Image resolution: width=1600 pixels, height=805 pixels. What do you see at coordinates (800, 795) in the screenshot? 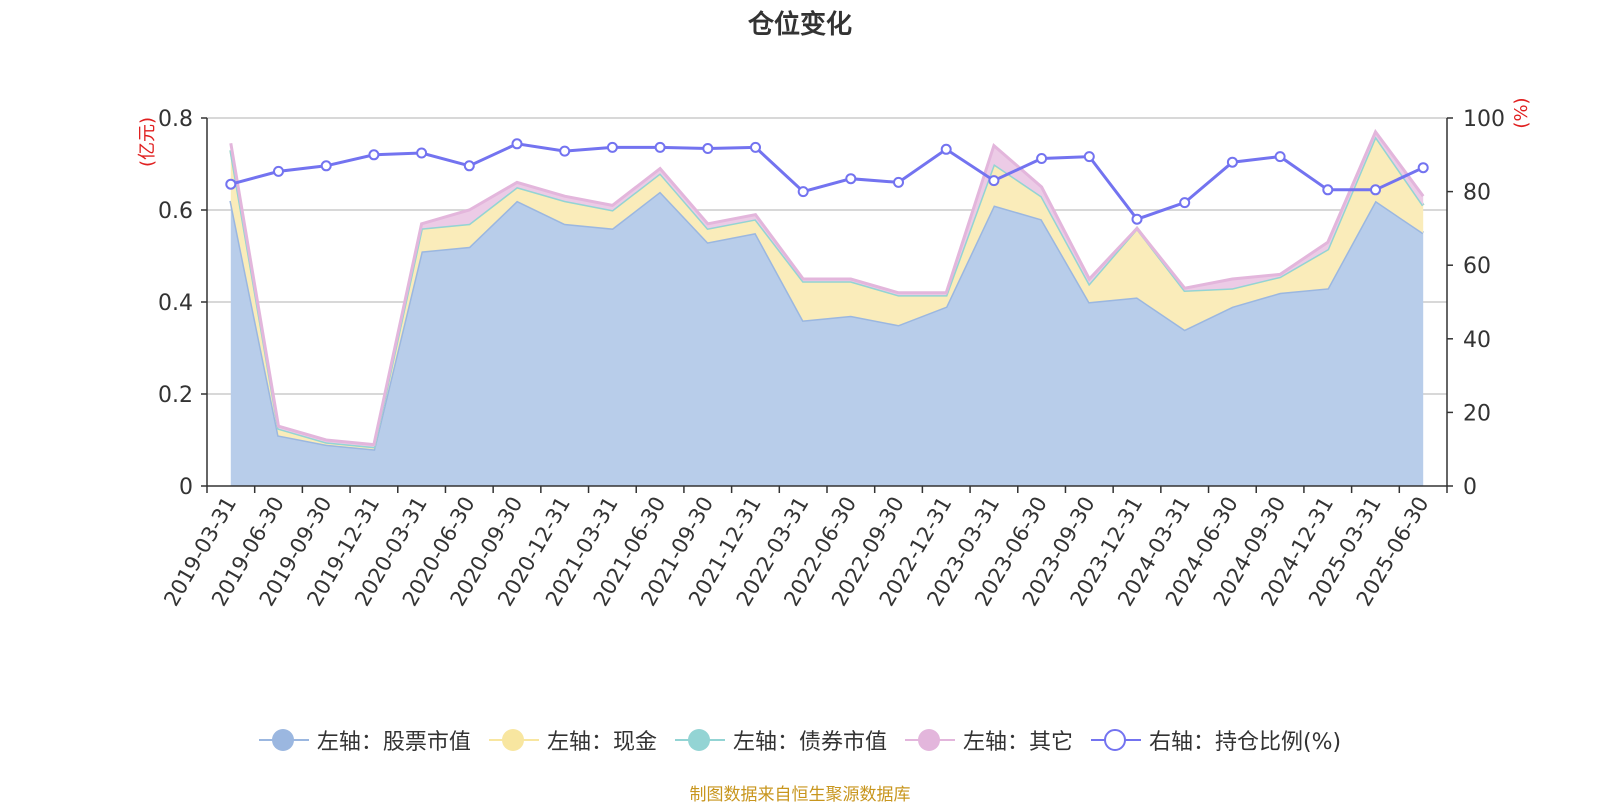
I see `data-source-note: 制图数据来自恒生聚源数据库` at bounding box center [800, 795].